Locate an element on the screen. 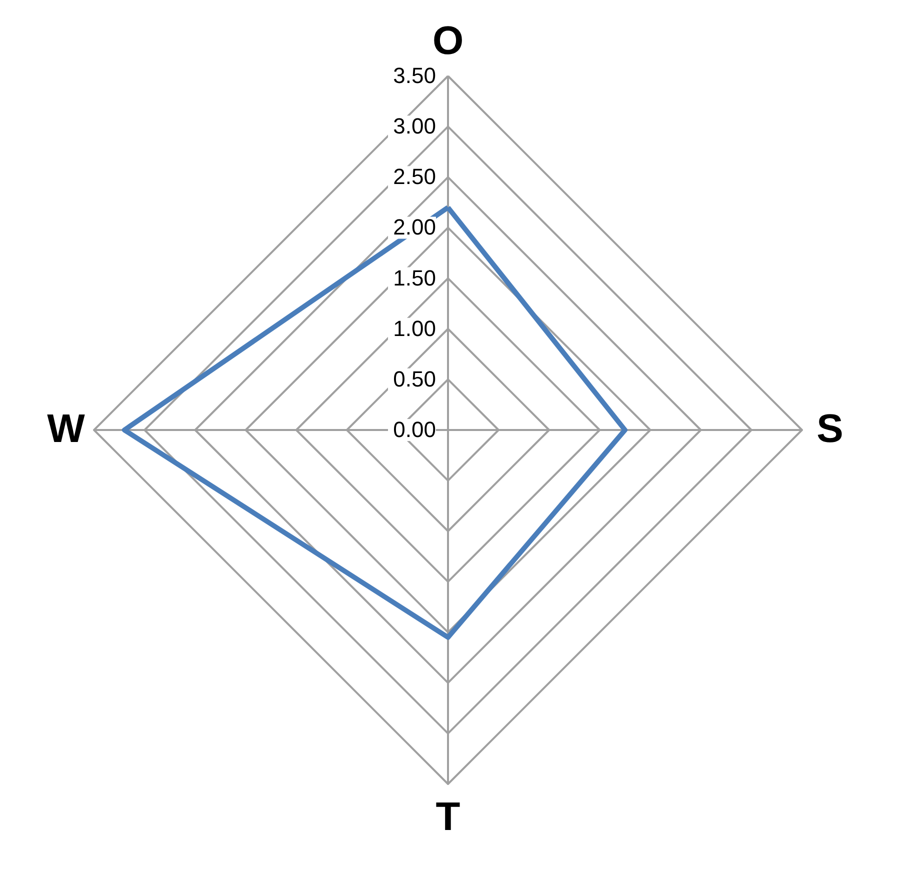 This screenshot has width=897, height=888. y-tick-label: 3.00 is located at coordinates (414, 126).